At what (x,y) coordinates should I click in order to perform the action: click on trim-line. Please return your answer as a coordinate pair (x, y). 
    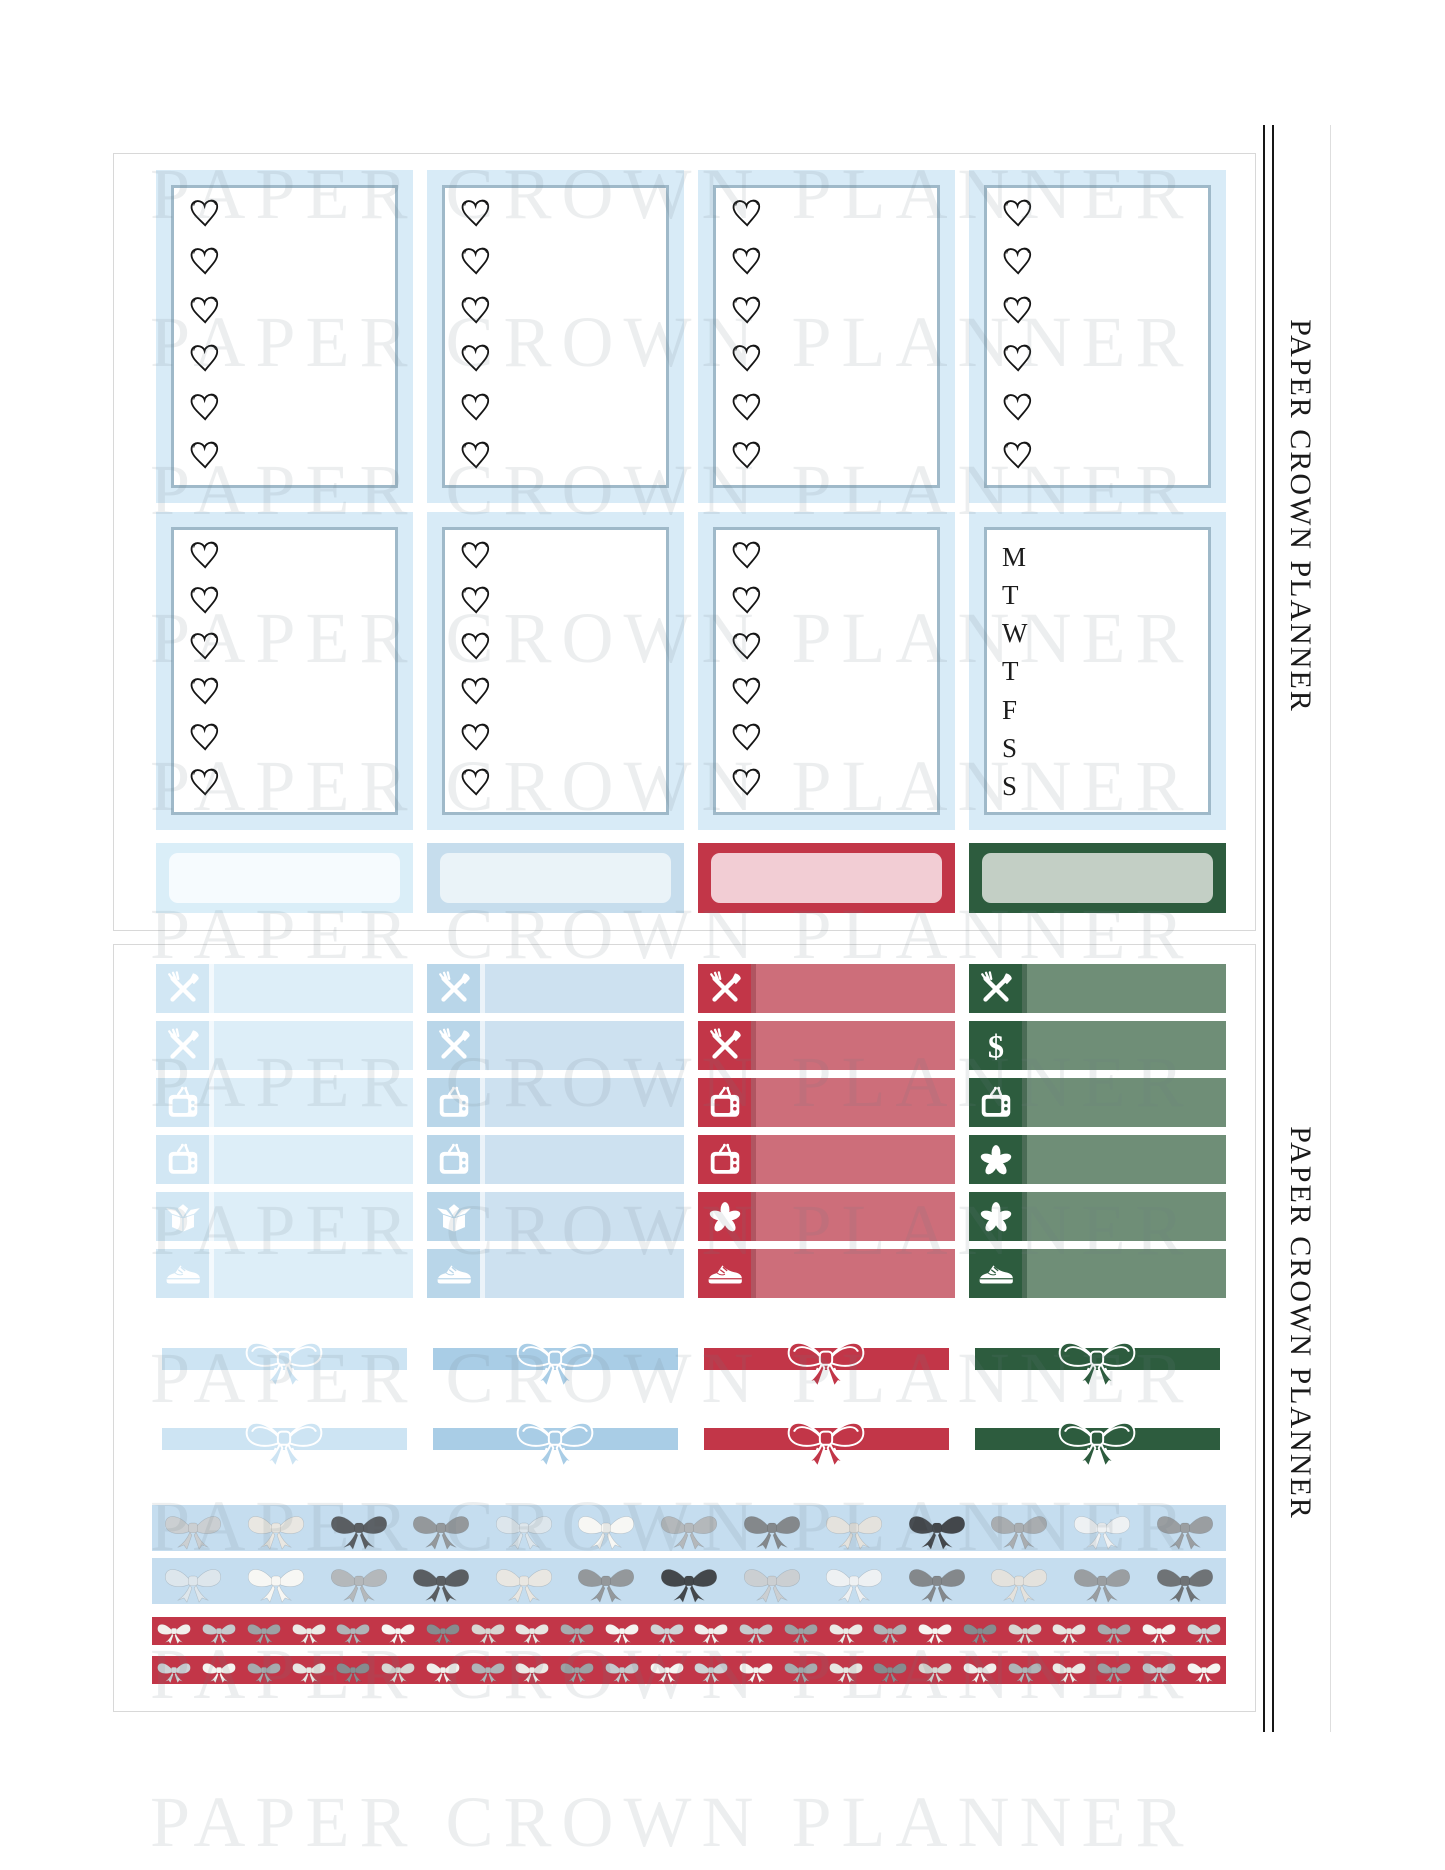
    Looking at the image, I should click on (1330, 928).